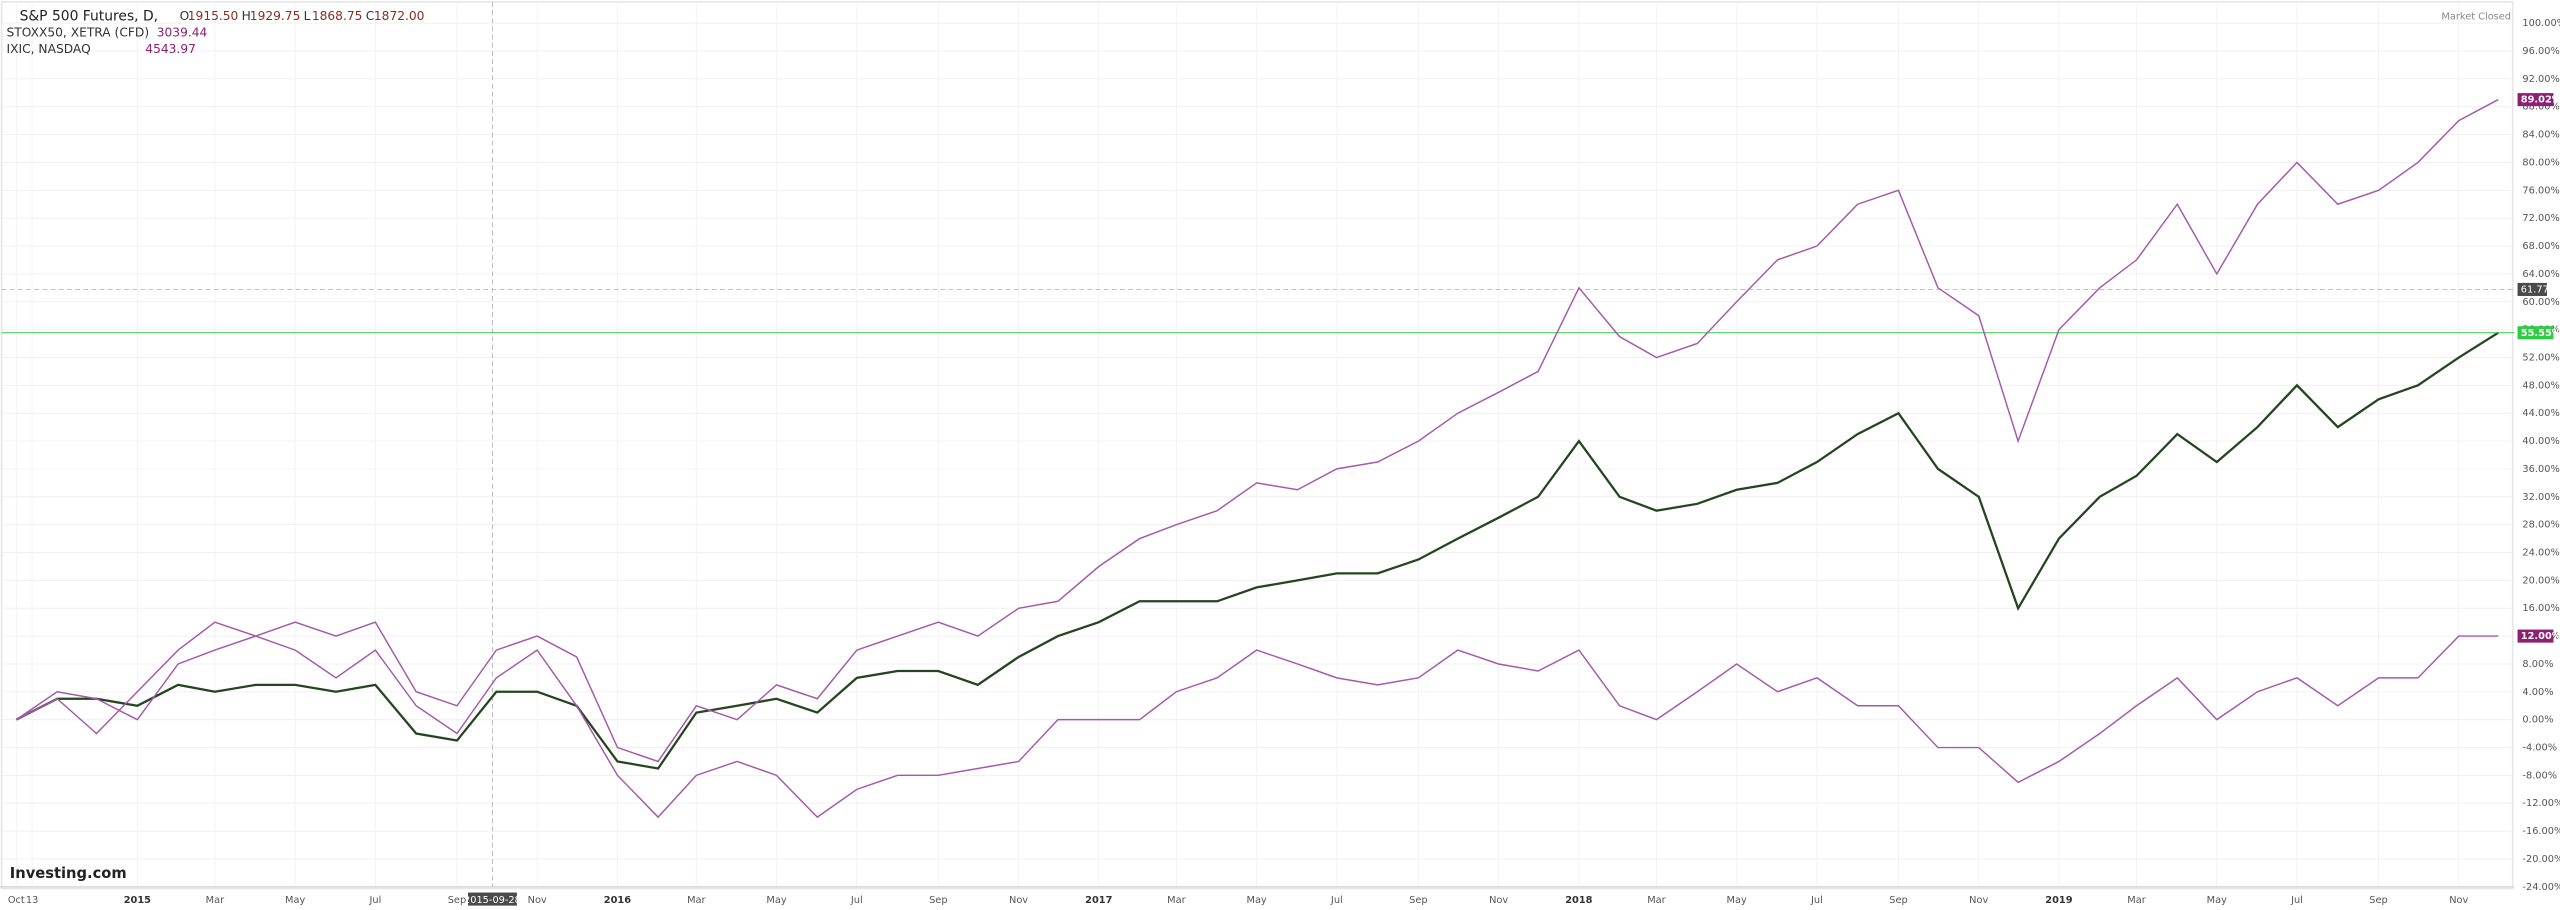 This screenshot has width=2560, height=910. What do you see at coordinates (617, 900) in the screenshot?
I see `x-tick-label: 2016` at bounding box center [617, 900].